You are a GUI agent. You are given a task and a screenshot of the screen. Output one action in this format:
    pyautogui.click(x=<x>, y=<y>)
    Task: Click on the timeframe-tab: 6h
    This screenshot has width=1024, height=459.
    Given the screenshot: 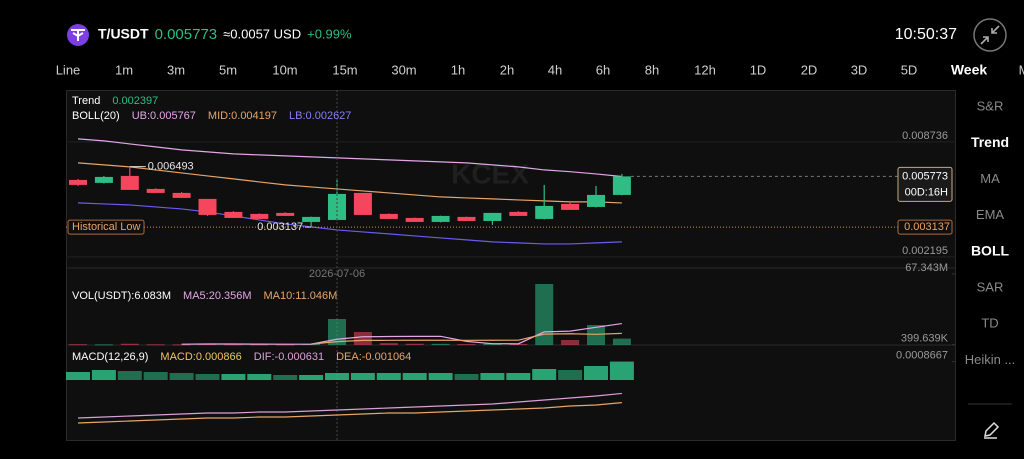 What is the action you would take?
    pyautogui.click(x=603, y=69)
    